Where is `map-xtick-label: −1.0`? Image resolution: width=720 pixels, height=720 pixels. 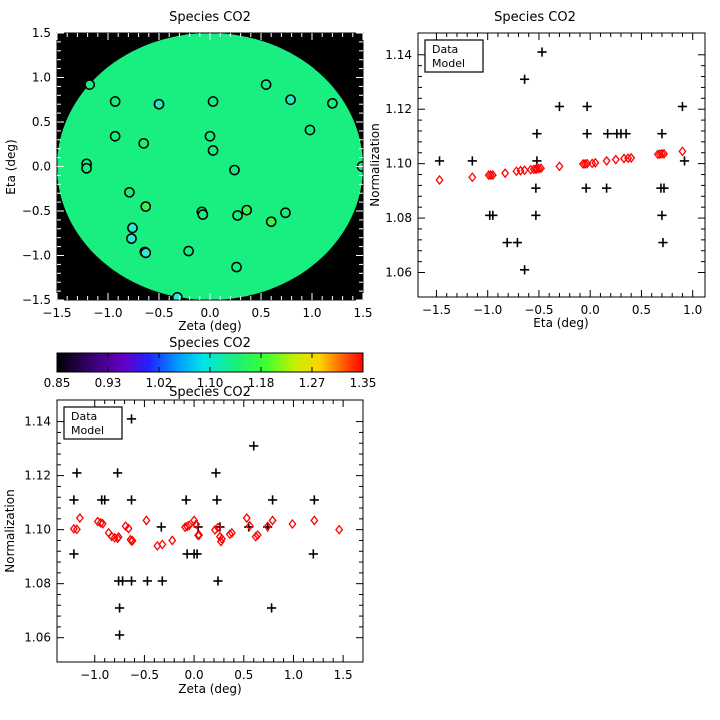
map-xtick-label: −1.0 is located at coordinates (107, 313).